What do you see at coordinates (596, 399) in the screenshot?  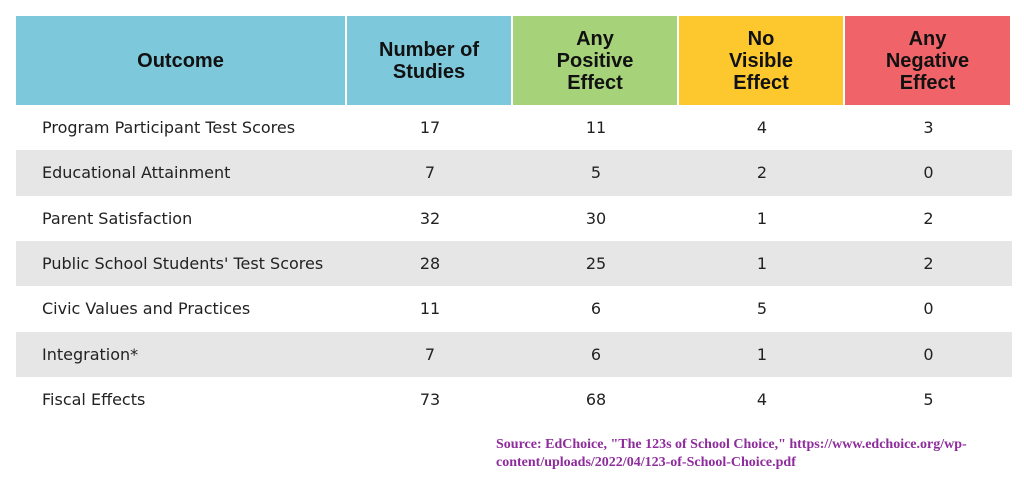 I see `cell-value: 68` at bounding box center [596, 399].